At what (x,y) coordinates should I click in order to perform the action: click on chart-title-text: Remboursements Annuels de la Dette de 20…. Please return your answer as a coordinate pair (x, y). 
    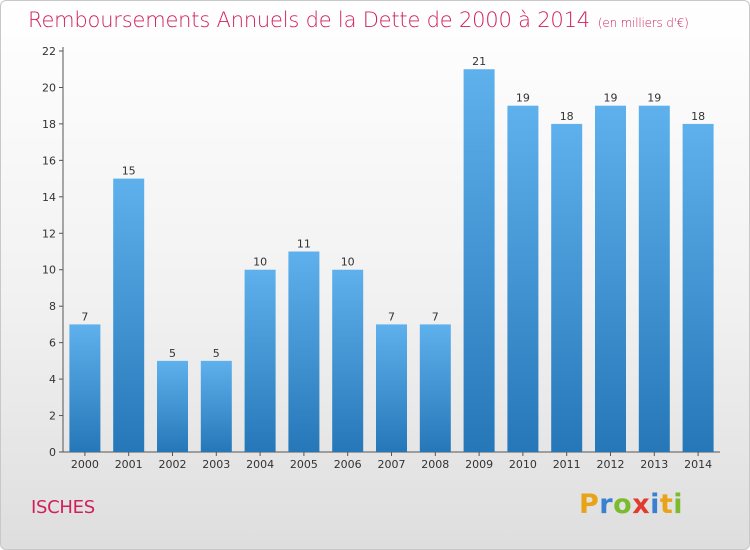
    Looking at the image, I should click on (309, 20).